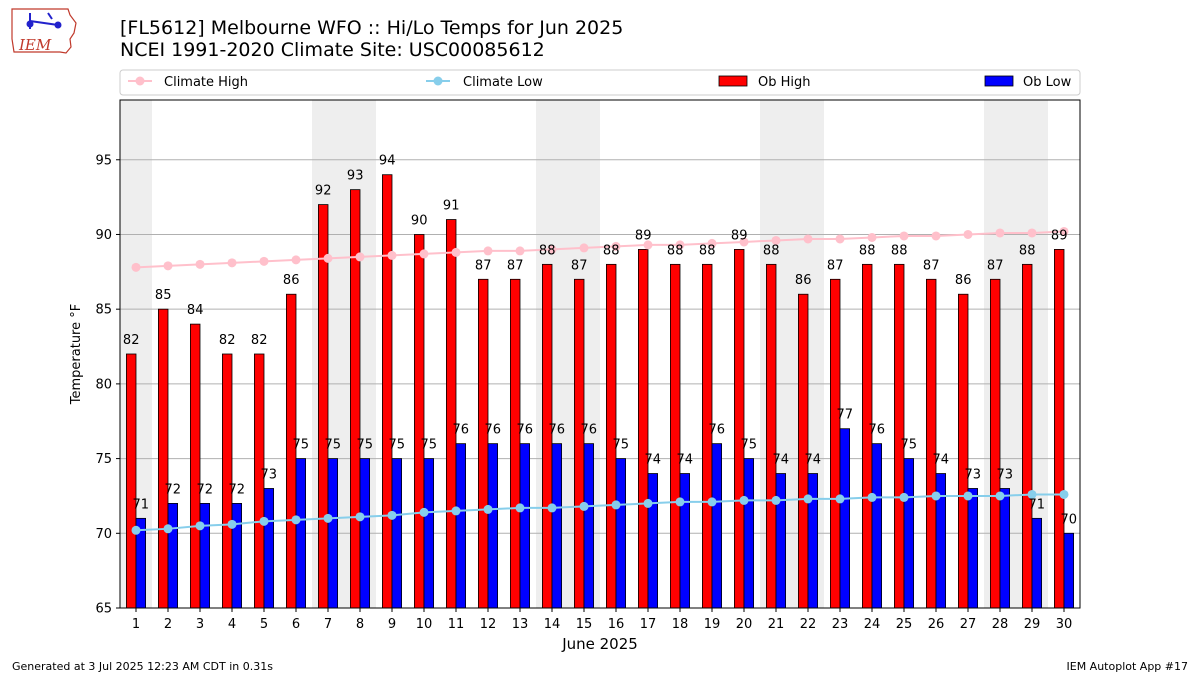  I want to click on ob-high-label-13: 87, so click(515, 265).